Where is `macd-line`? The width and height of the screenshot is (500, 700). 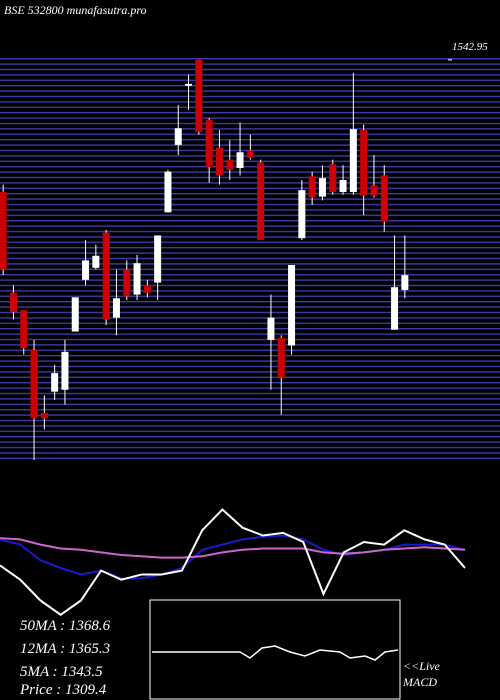
macd-line is located at coordinates (275, 653).